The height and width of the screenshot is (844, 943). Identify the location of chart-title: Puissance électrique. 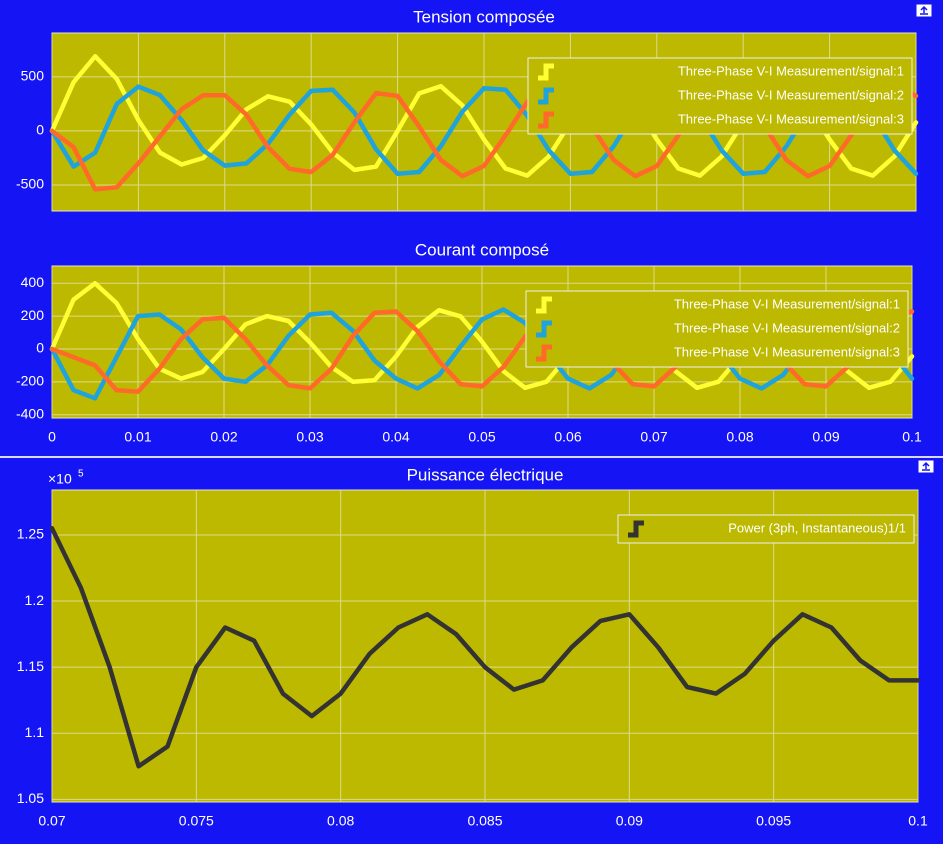
(485, 474).